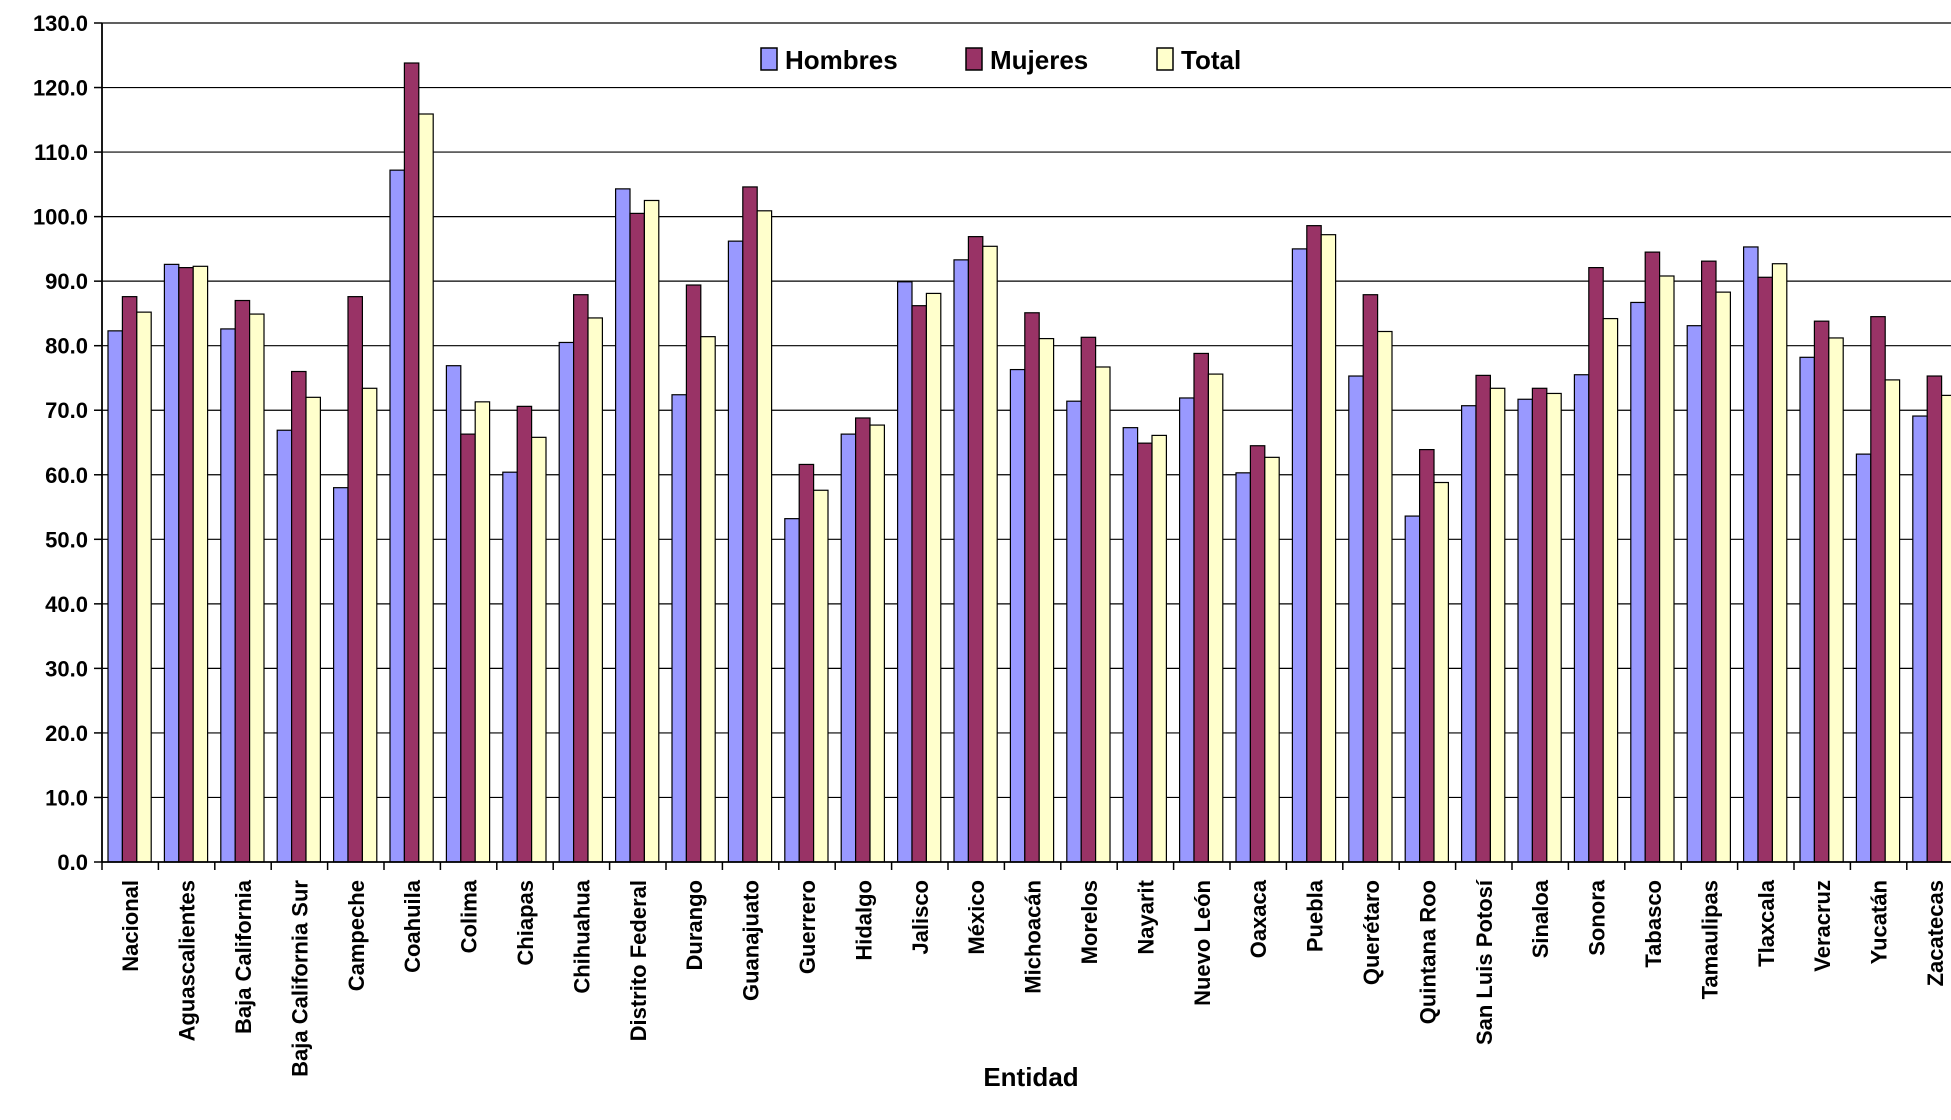  I want to click on bar-total: Sinaloa — Total: 72.6, so click(1554, 627).